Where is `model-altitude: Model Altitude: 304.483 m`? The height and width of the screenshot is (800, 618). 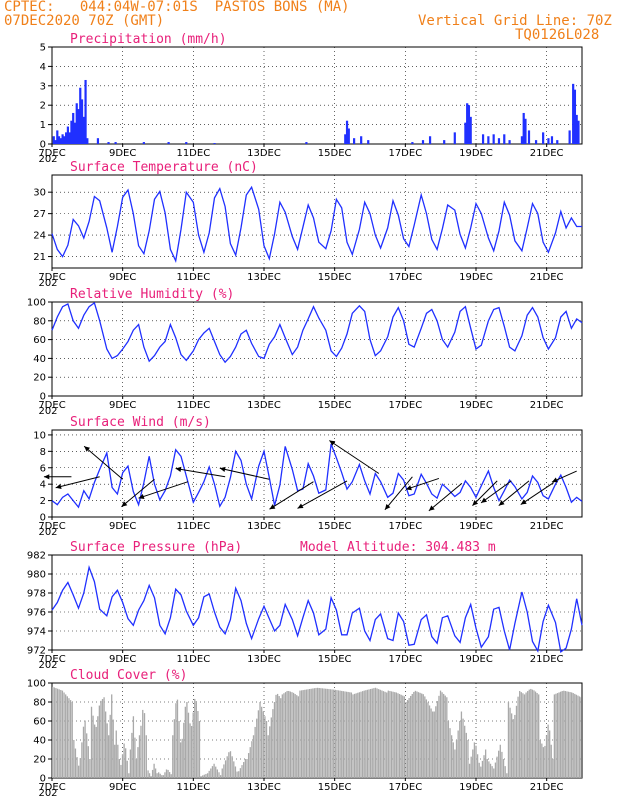
model-altitude: Model Altitude: 304.483 m is located at coordinates (398, 547).